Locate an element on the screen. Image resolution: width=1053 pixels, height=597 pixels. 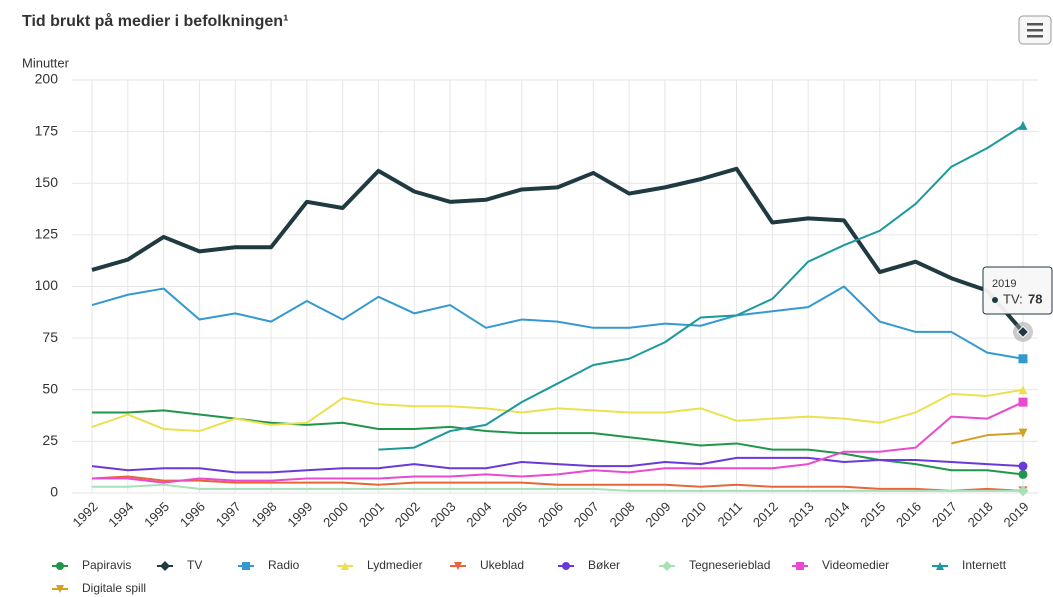
x-tick-label: 2000 is located at coordinates (335, 514).